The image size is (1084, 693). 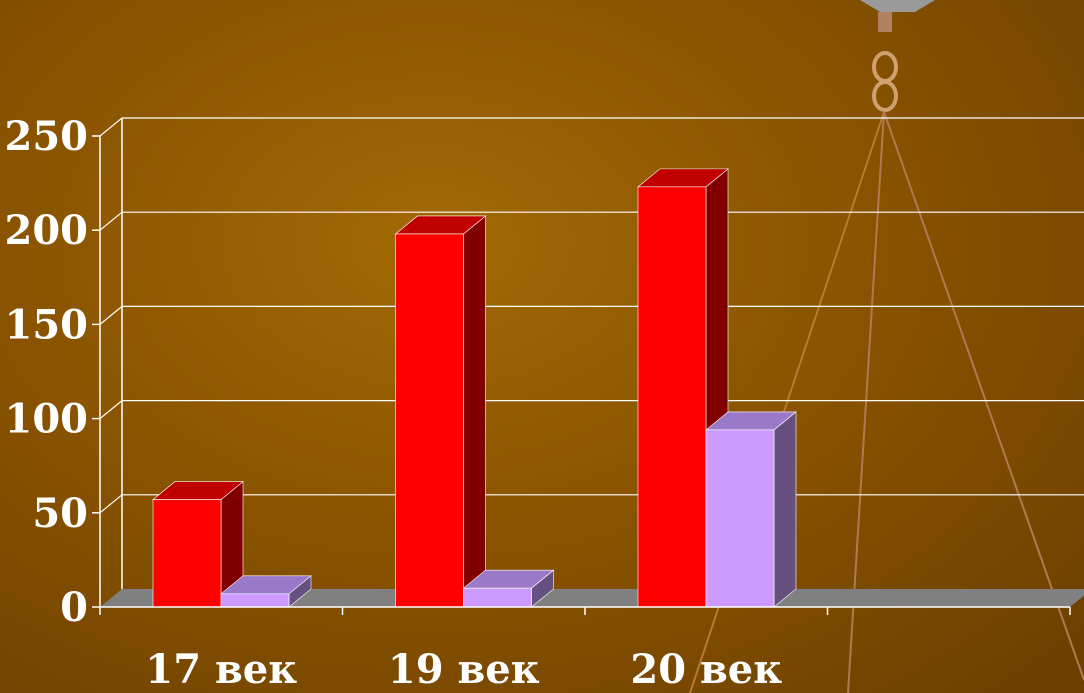 What do you see at coordinates (47, 419) in the screenshot?
I see `y-tick-label-100: 100` at bounding box center [47, 419].